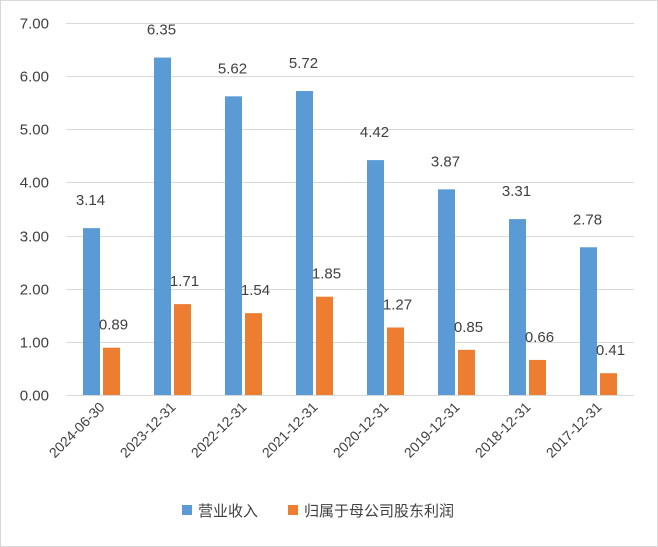  Describe the element at coordinates (161, 30) in the screenshot. I see `data-label-series-1: 6.35` at that location.